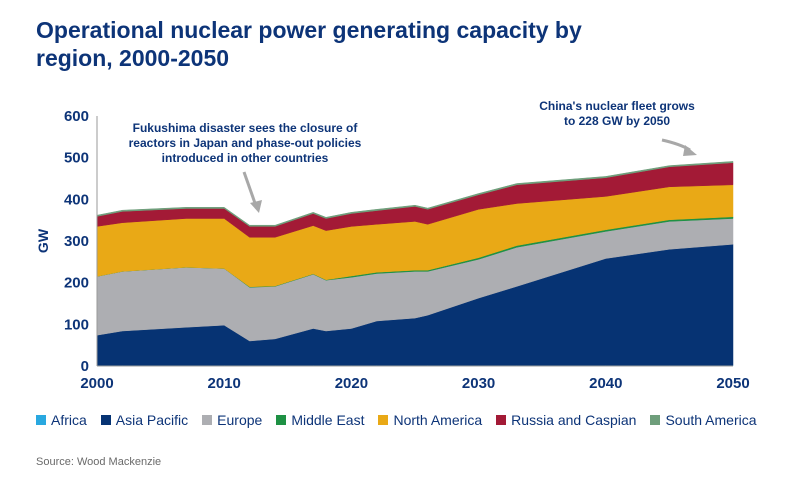  I want to click on y-tick-label: 600, so click(76, 116).